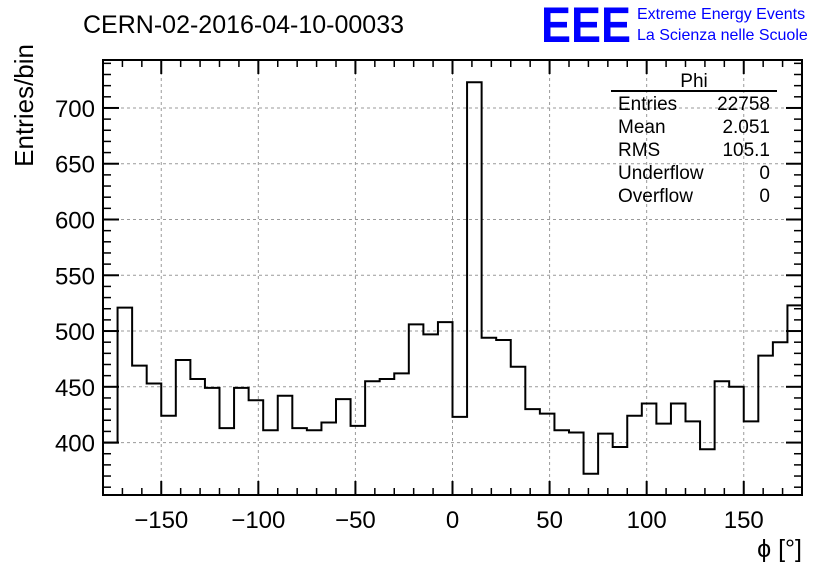 The width and height of the screenshot is (836, 572). What do you see at coordinates (743, 104) in the screenshot?
I see `stats-value-entries: 22758` at bounding box center [743, 104].